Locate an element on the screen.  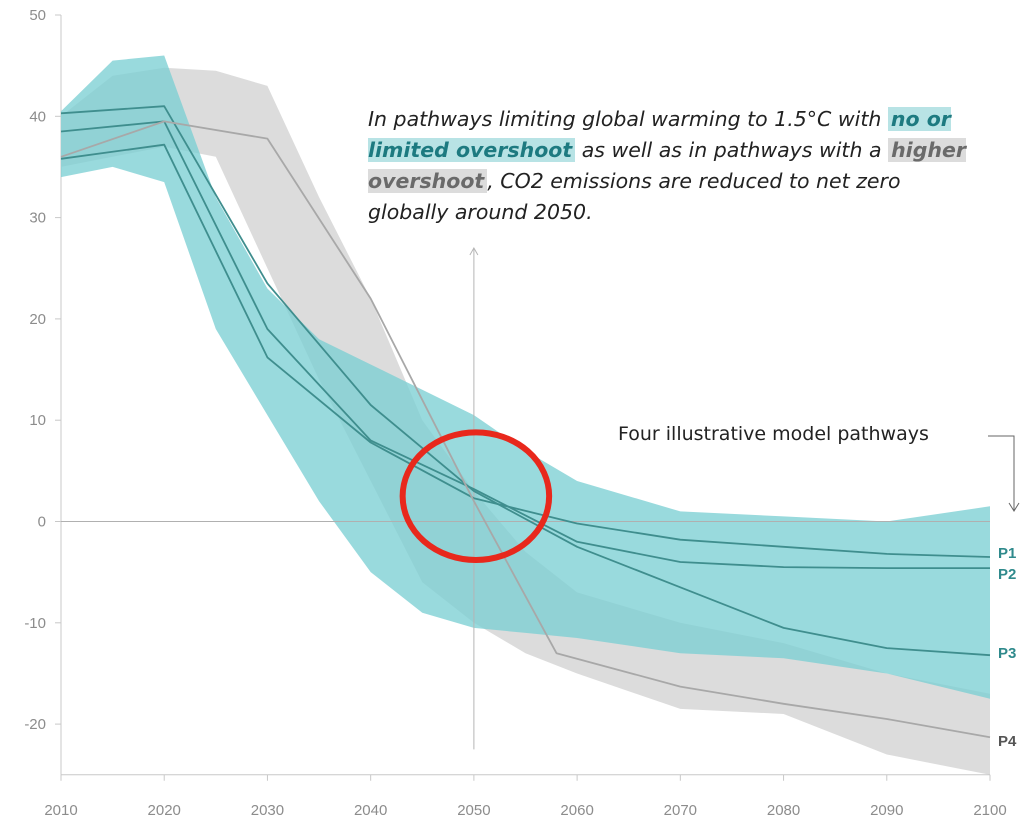
pathway-label-p3: P3 is located at coordinates (1007, 653).